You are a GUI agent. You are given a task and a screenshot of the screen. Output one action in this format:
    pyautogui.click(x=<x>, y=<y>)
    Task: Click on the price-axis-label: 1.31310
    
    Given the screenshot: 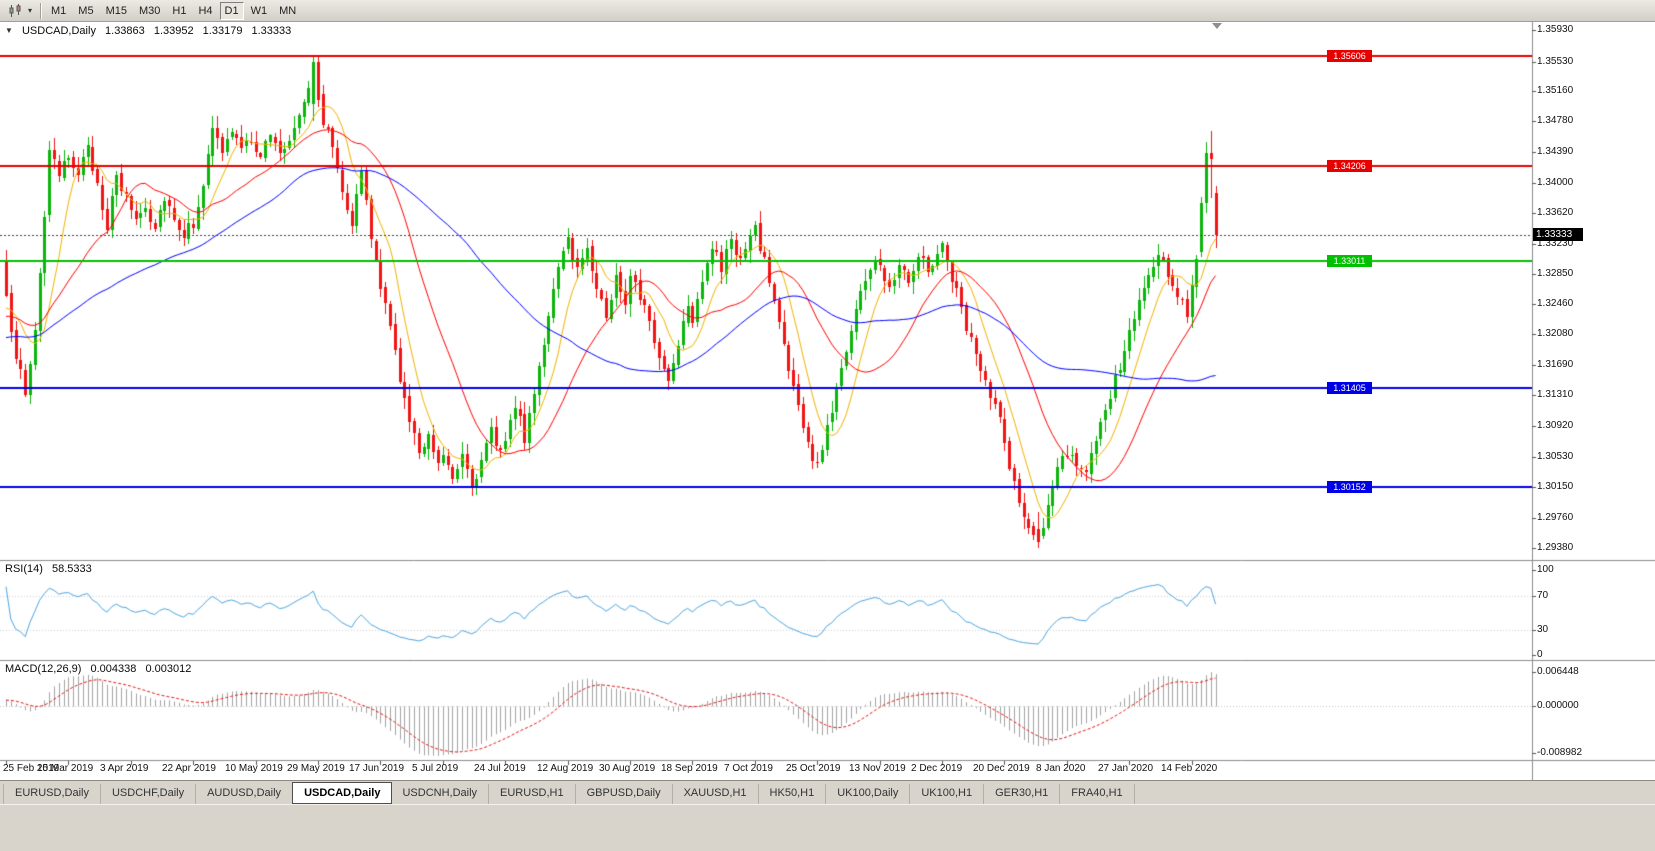 What is the action you would take?
    pyautogui.click(x=1555, y=395)
    